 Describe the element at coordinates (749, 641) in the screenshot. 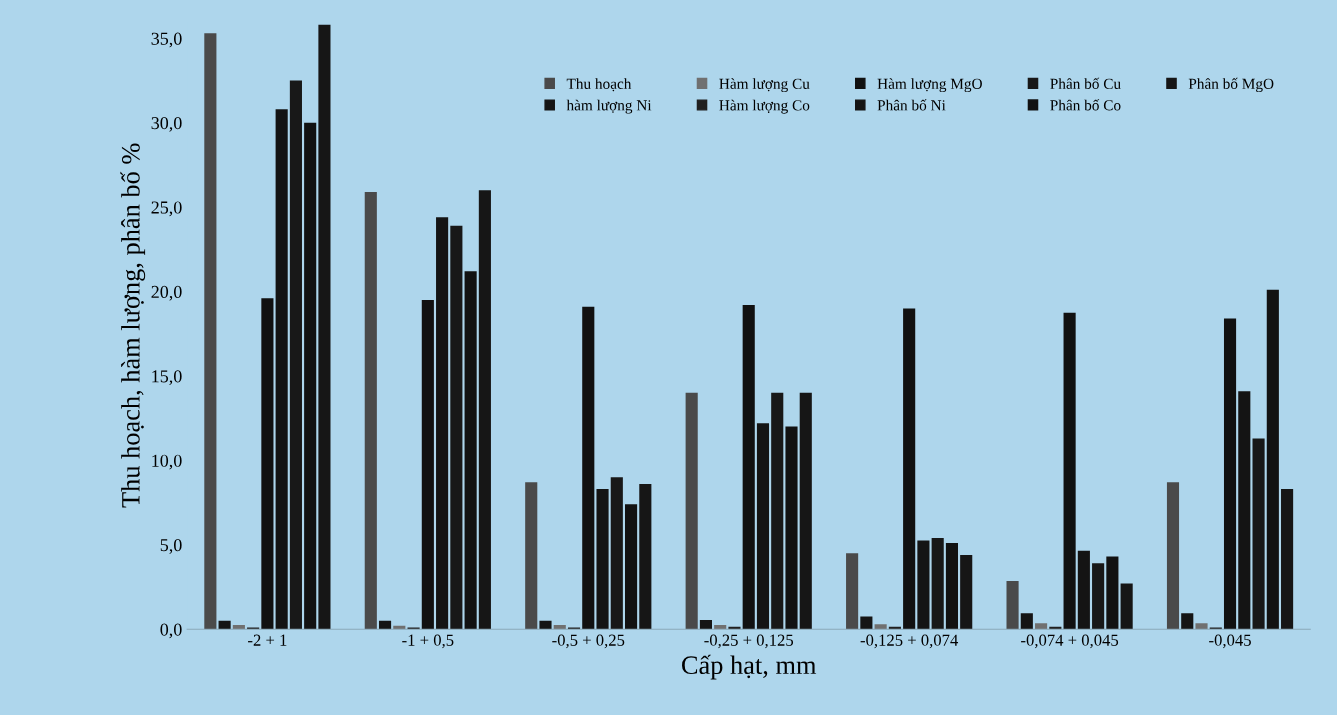

I see `x-tick-label: -0,25 + 0,125` at that location.